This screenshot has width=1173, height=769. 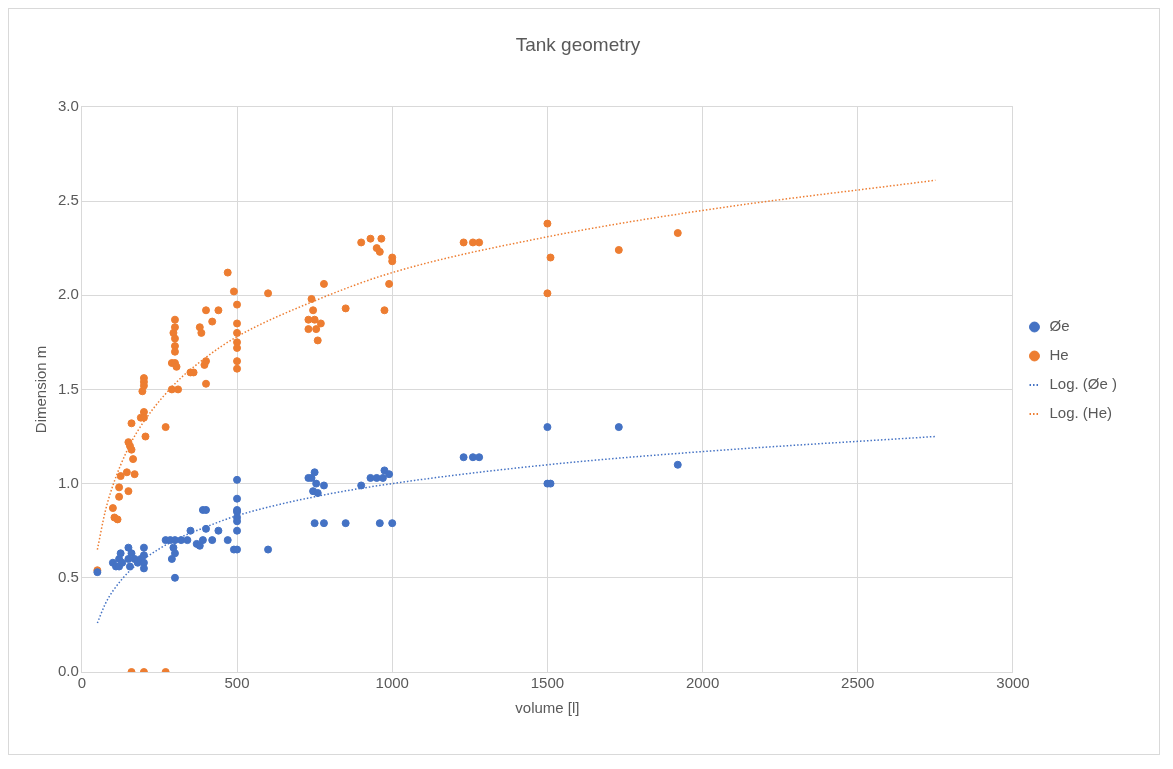 What do you see at coordinates (578, 44) in the screenshot?
I see `chart-title: Tank geometry` at bounding box center [578, 44].